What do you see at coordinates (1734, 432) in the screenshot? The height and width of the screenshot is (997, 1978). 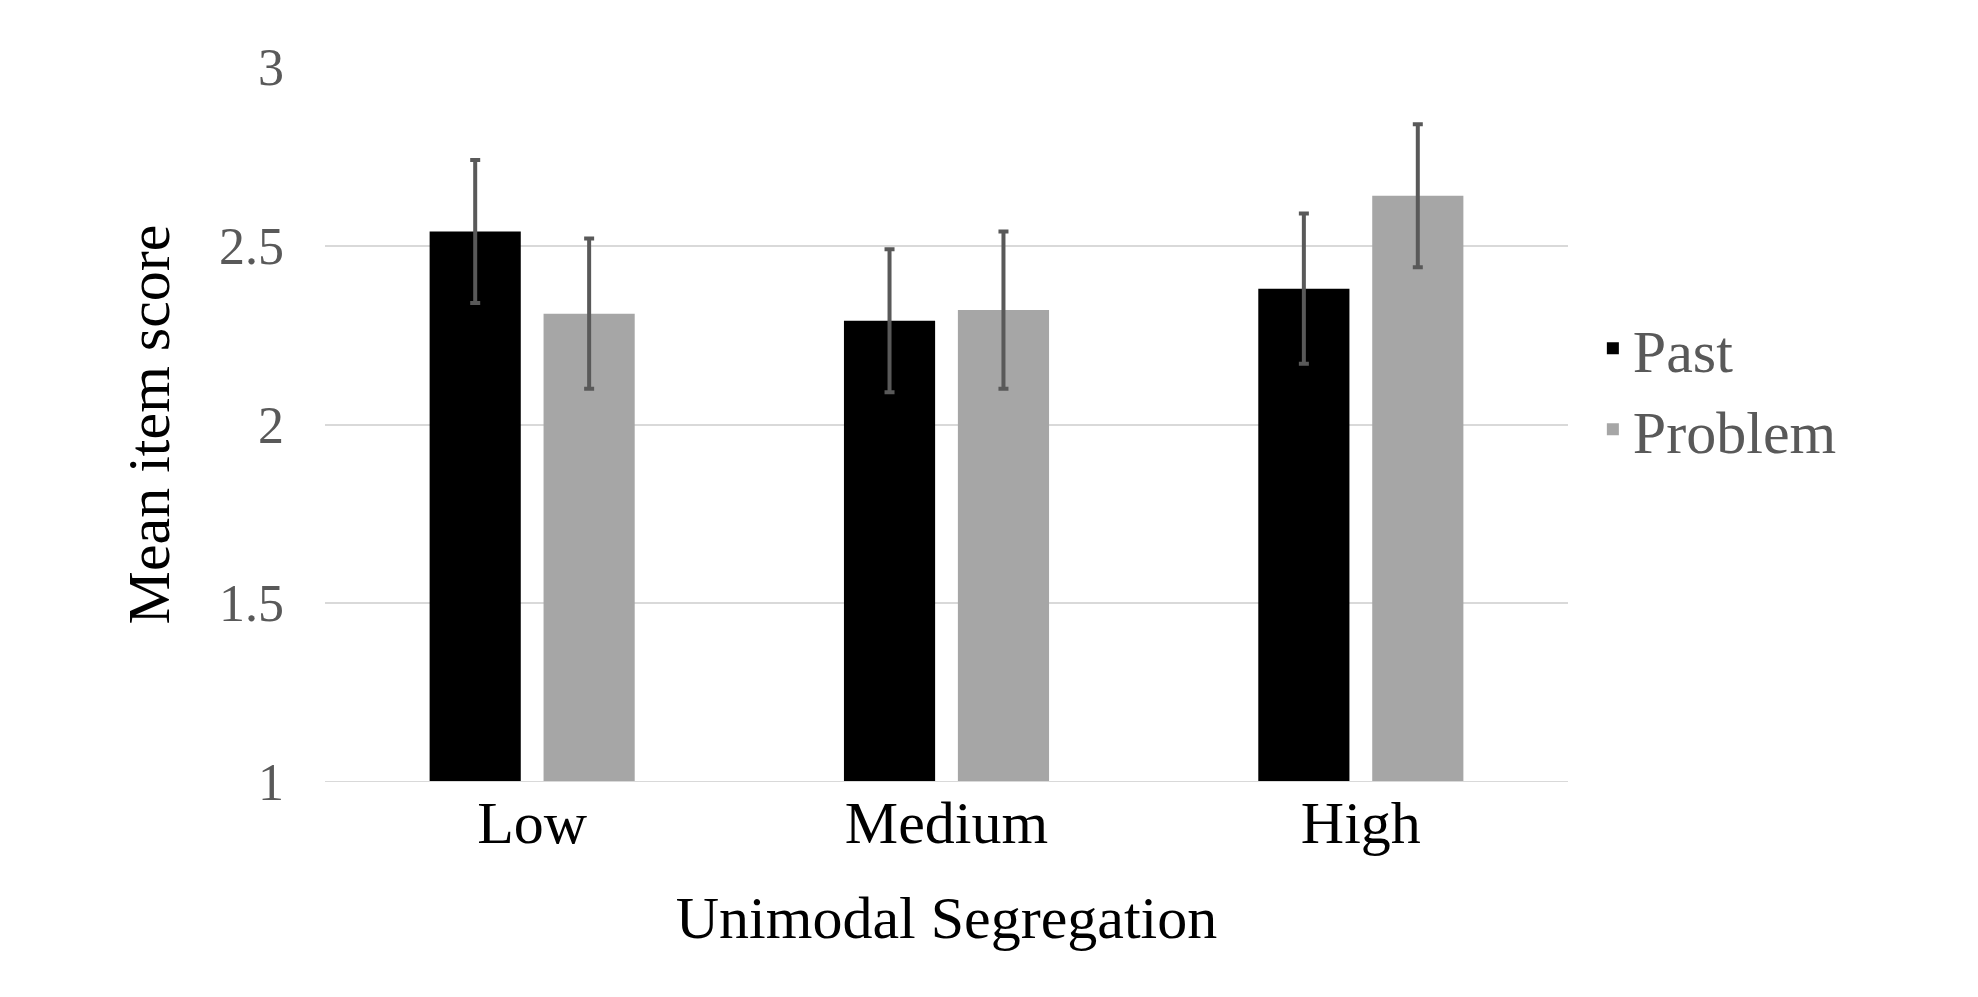 I see `legend-label: Problem` at bounding box center [1734, 432].